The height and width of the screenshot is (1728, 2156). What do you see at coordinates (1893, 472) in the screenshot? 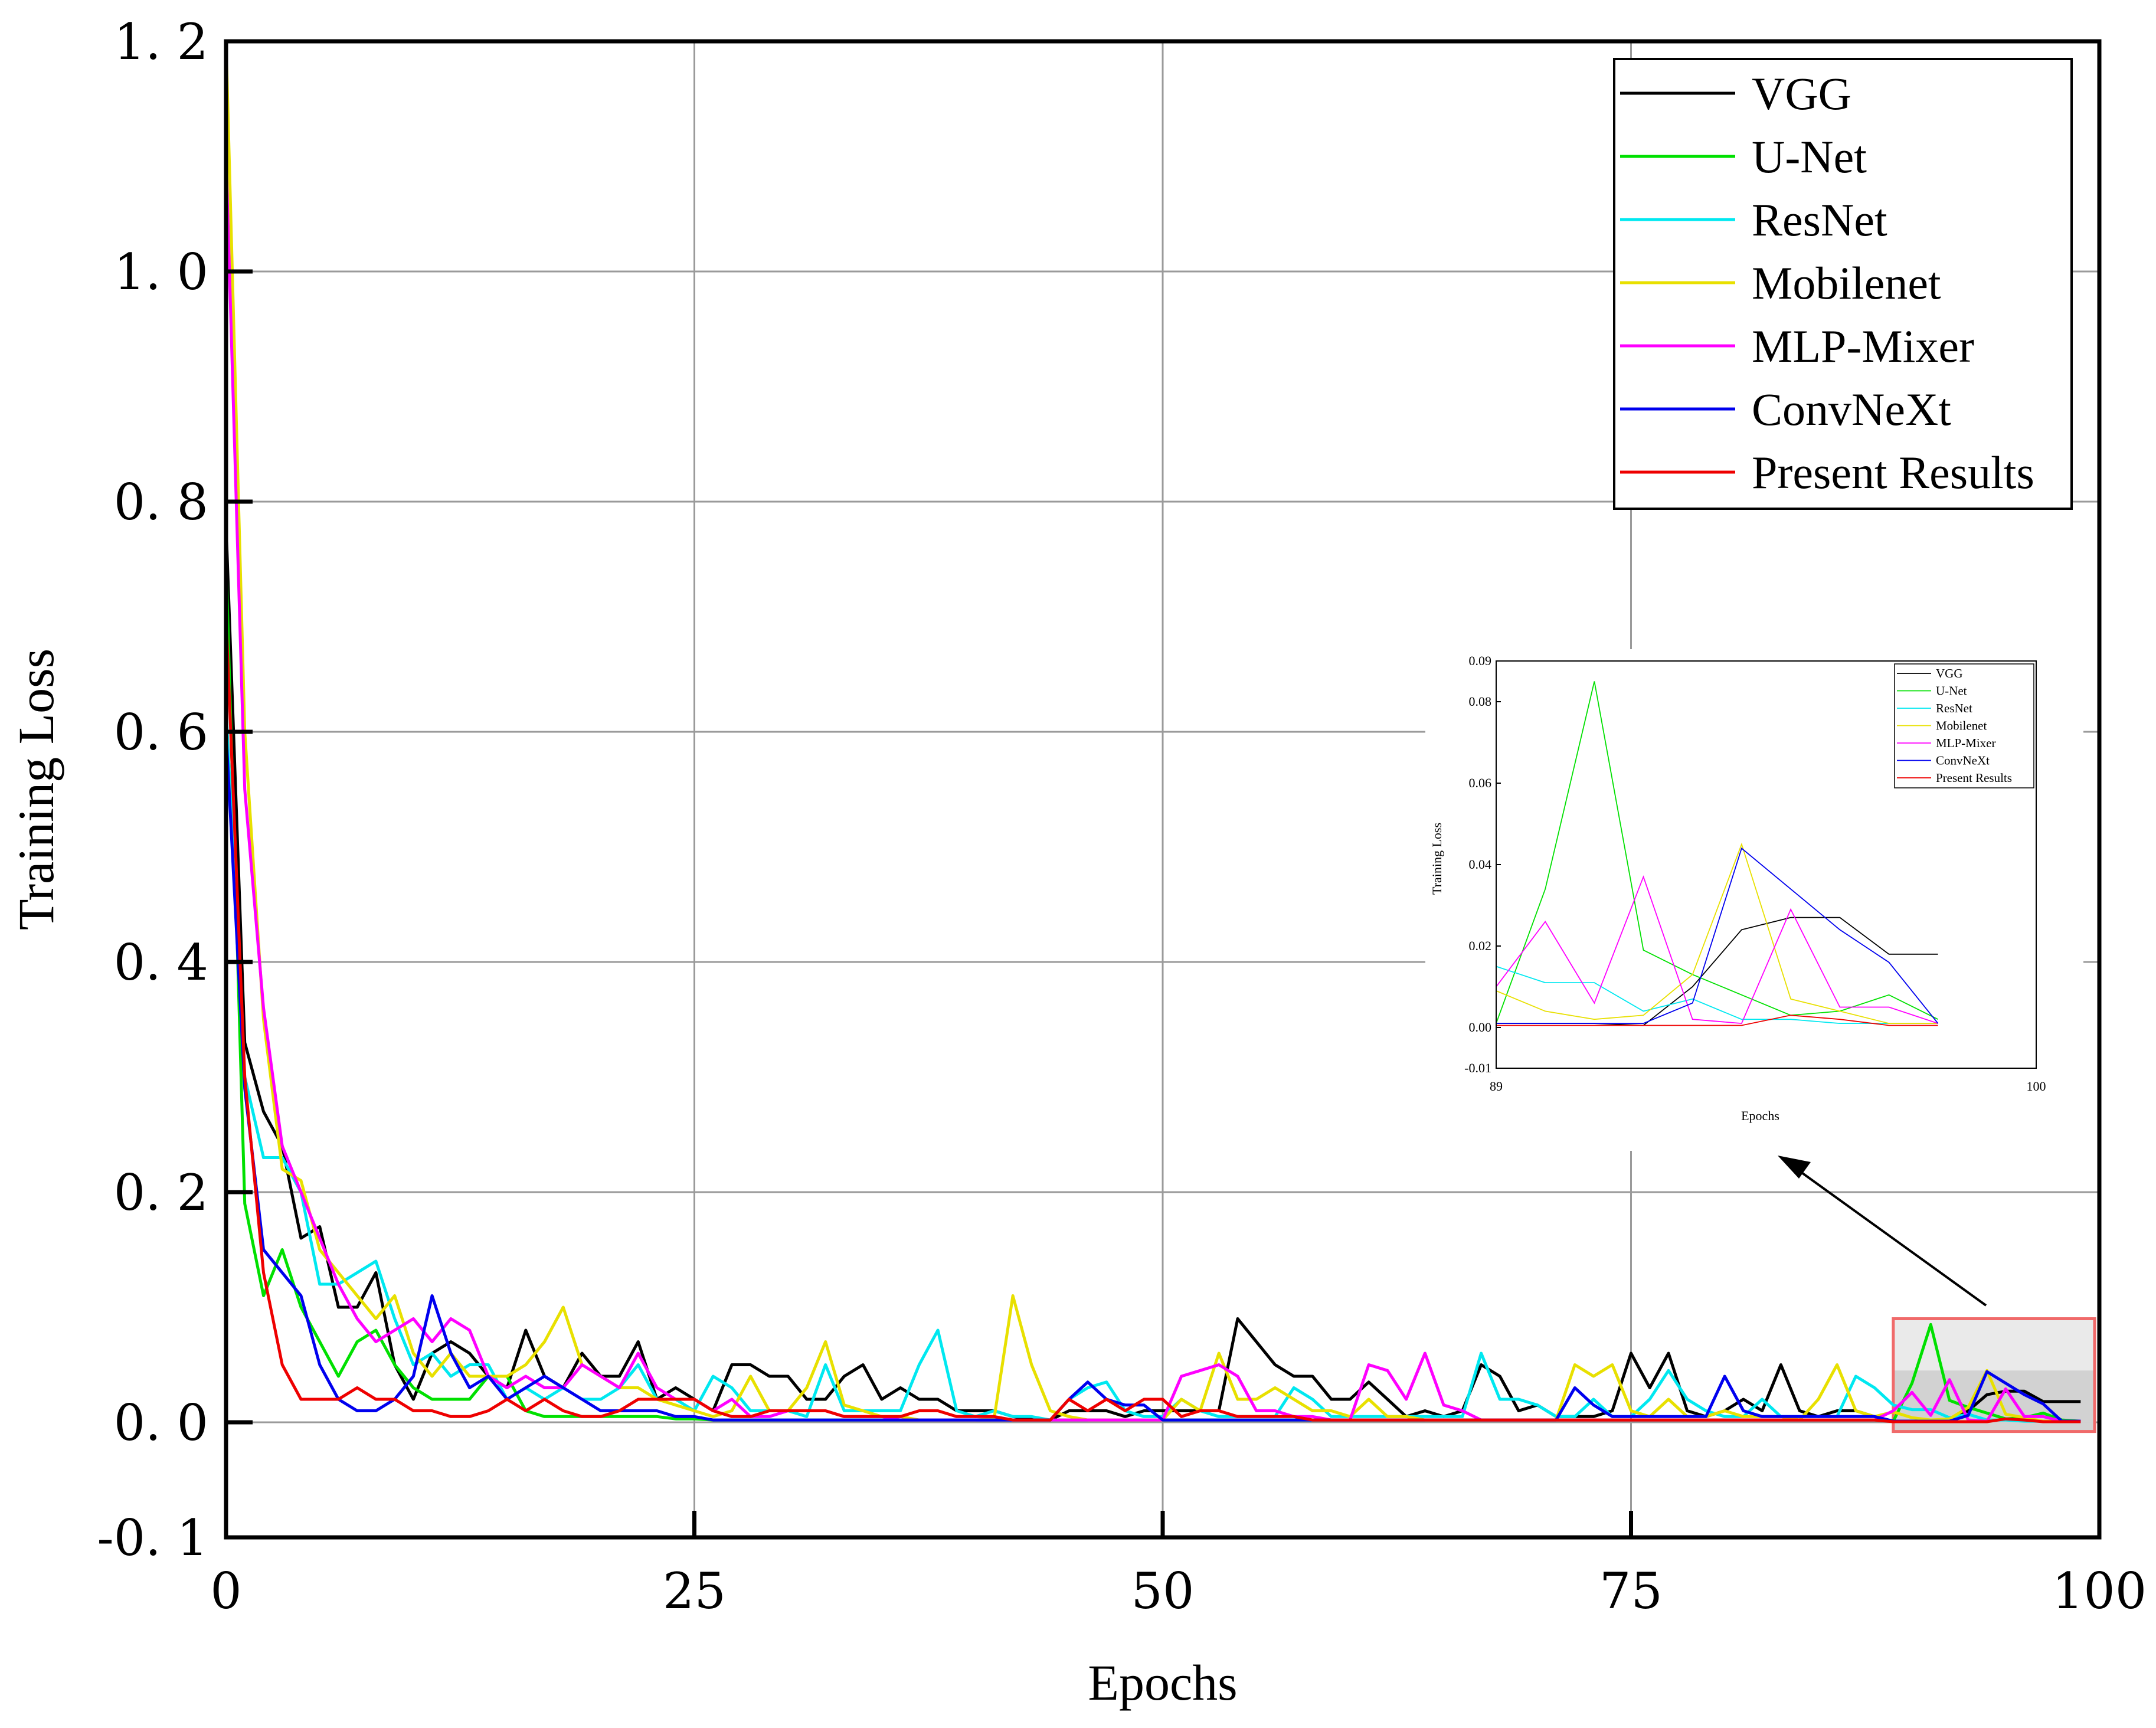
I see `legend-label-present-results: Present Results` at bounding box center [1893, 472].